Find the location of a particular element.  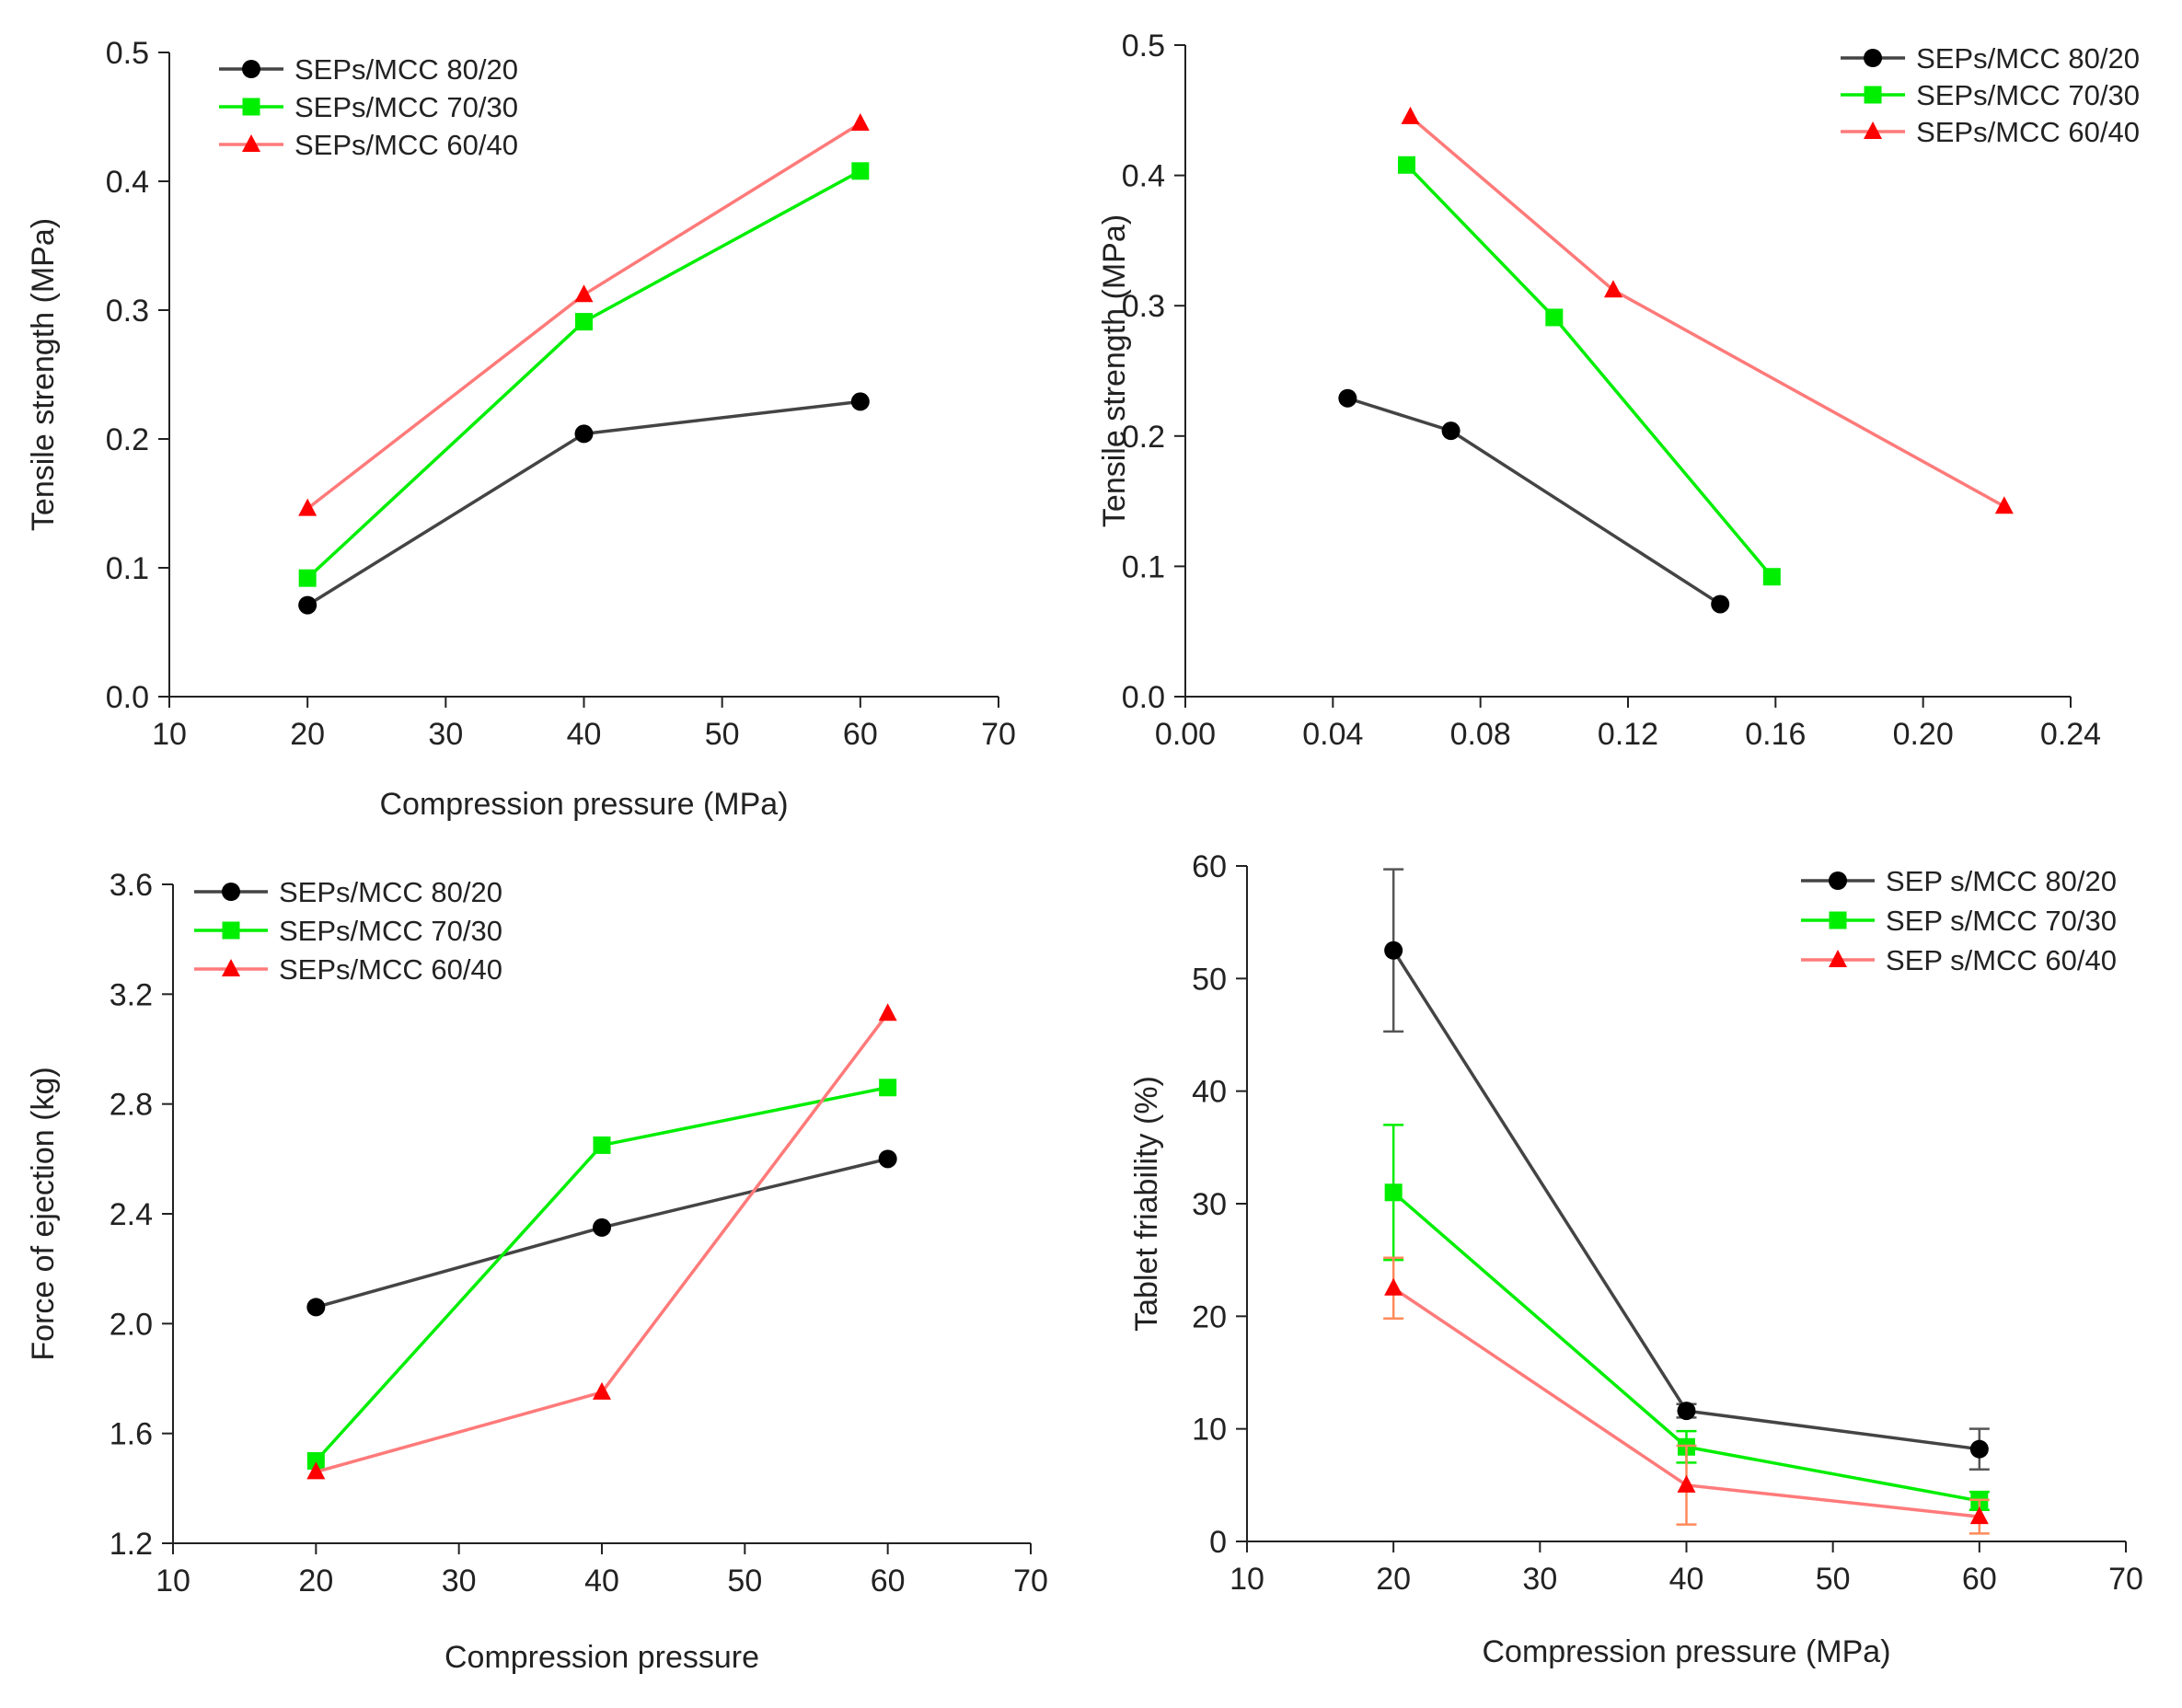

x-tick-label: 60 is located at coordinates (1979, 1579).